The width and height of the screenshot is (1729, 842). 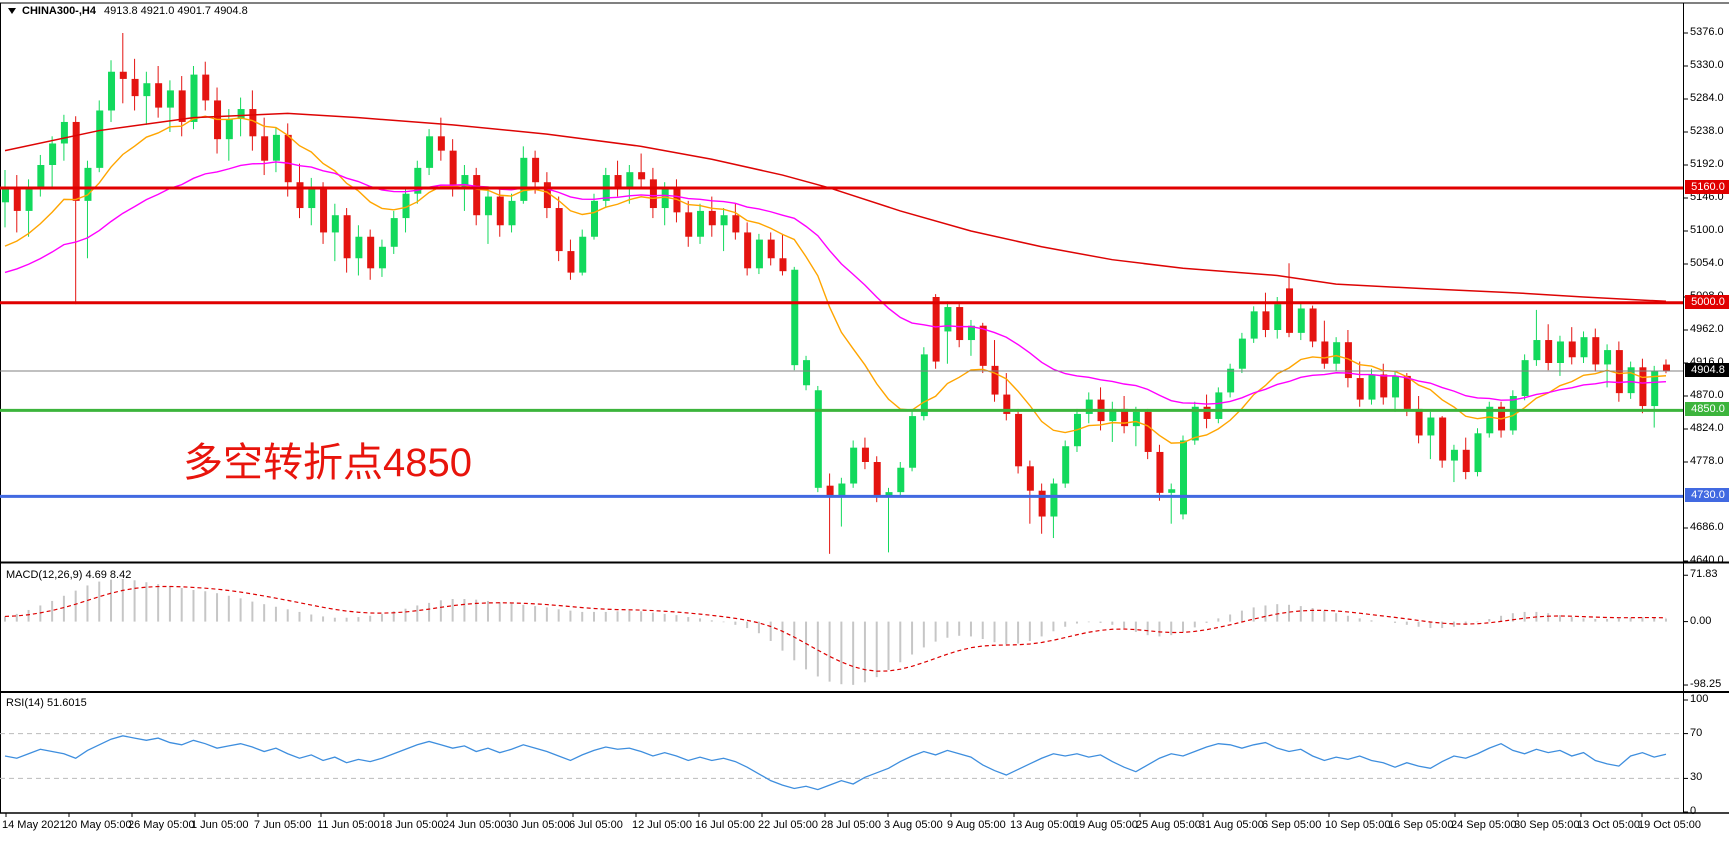 What do you see at coordinates (1707, 370) in the screenshot?
I see `current-price-badge: 4904.8` at bounding box center [1707, 370].